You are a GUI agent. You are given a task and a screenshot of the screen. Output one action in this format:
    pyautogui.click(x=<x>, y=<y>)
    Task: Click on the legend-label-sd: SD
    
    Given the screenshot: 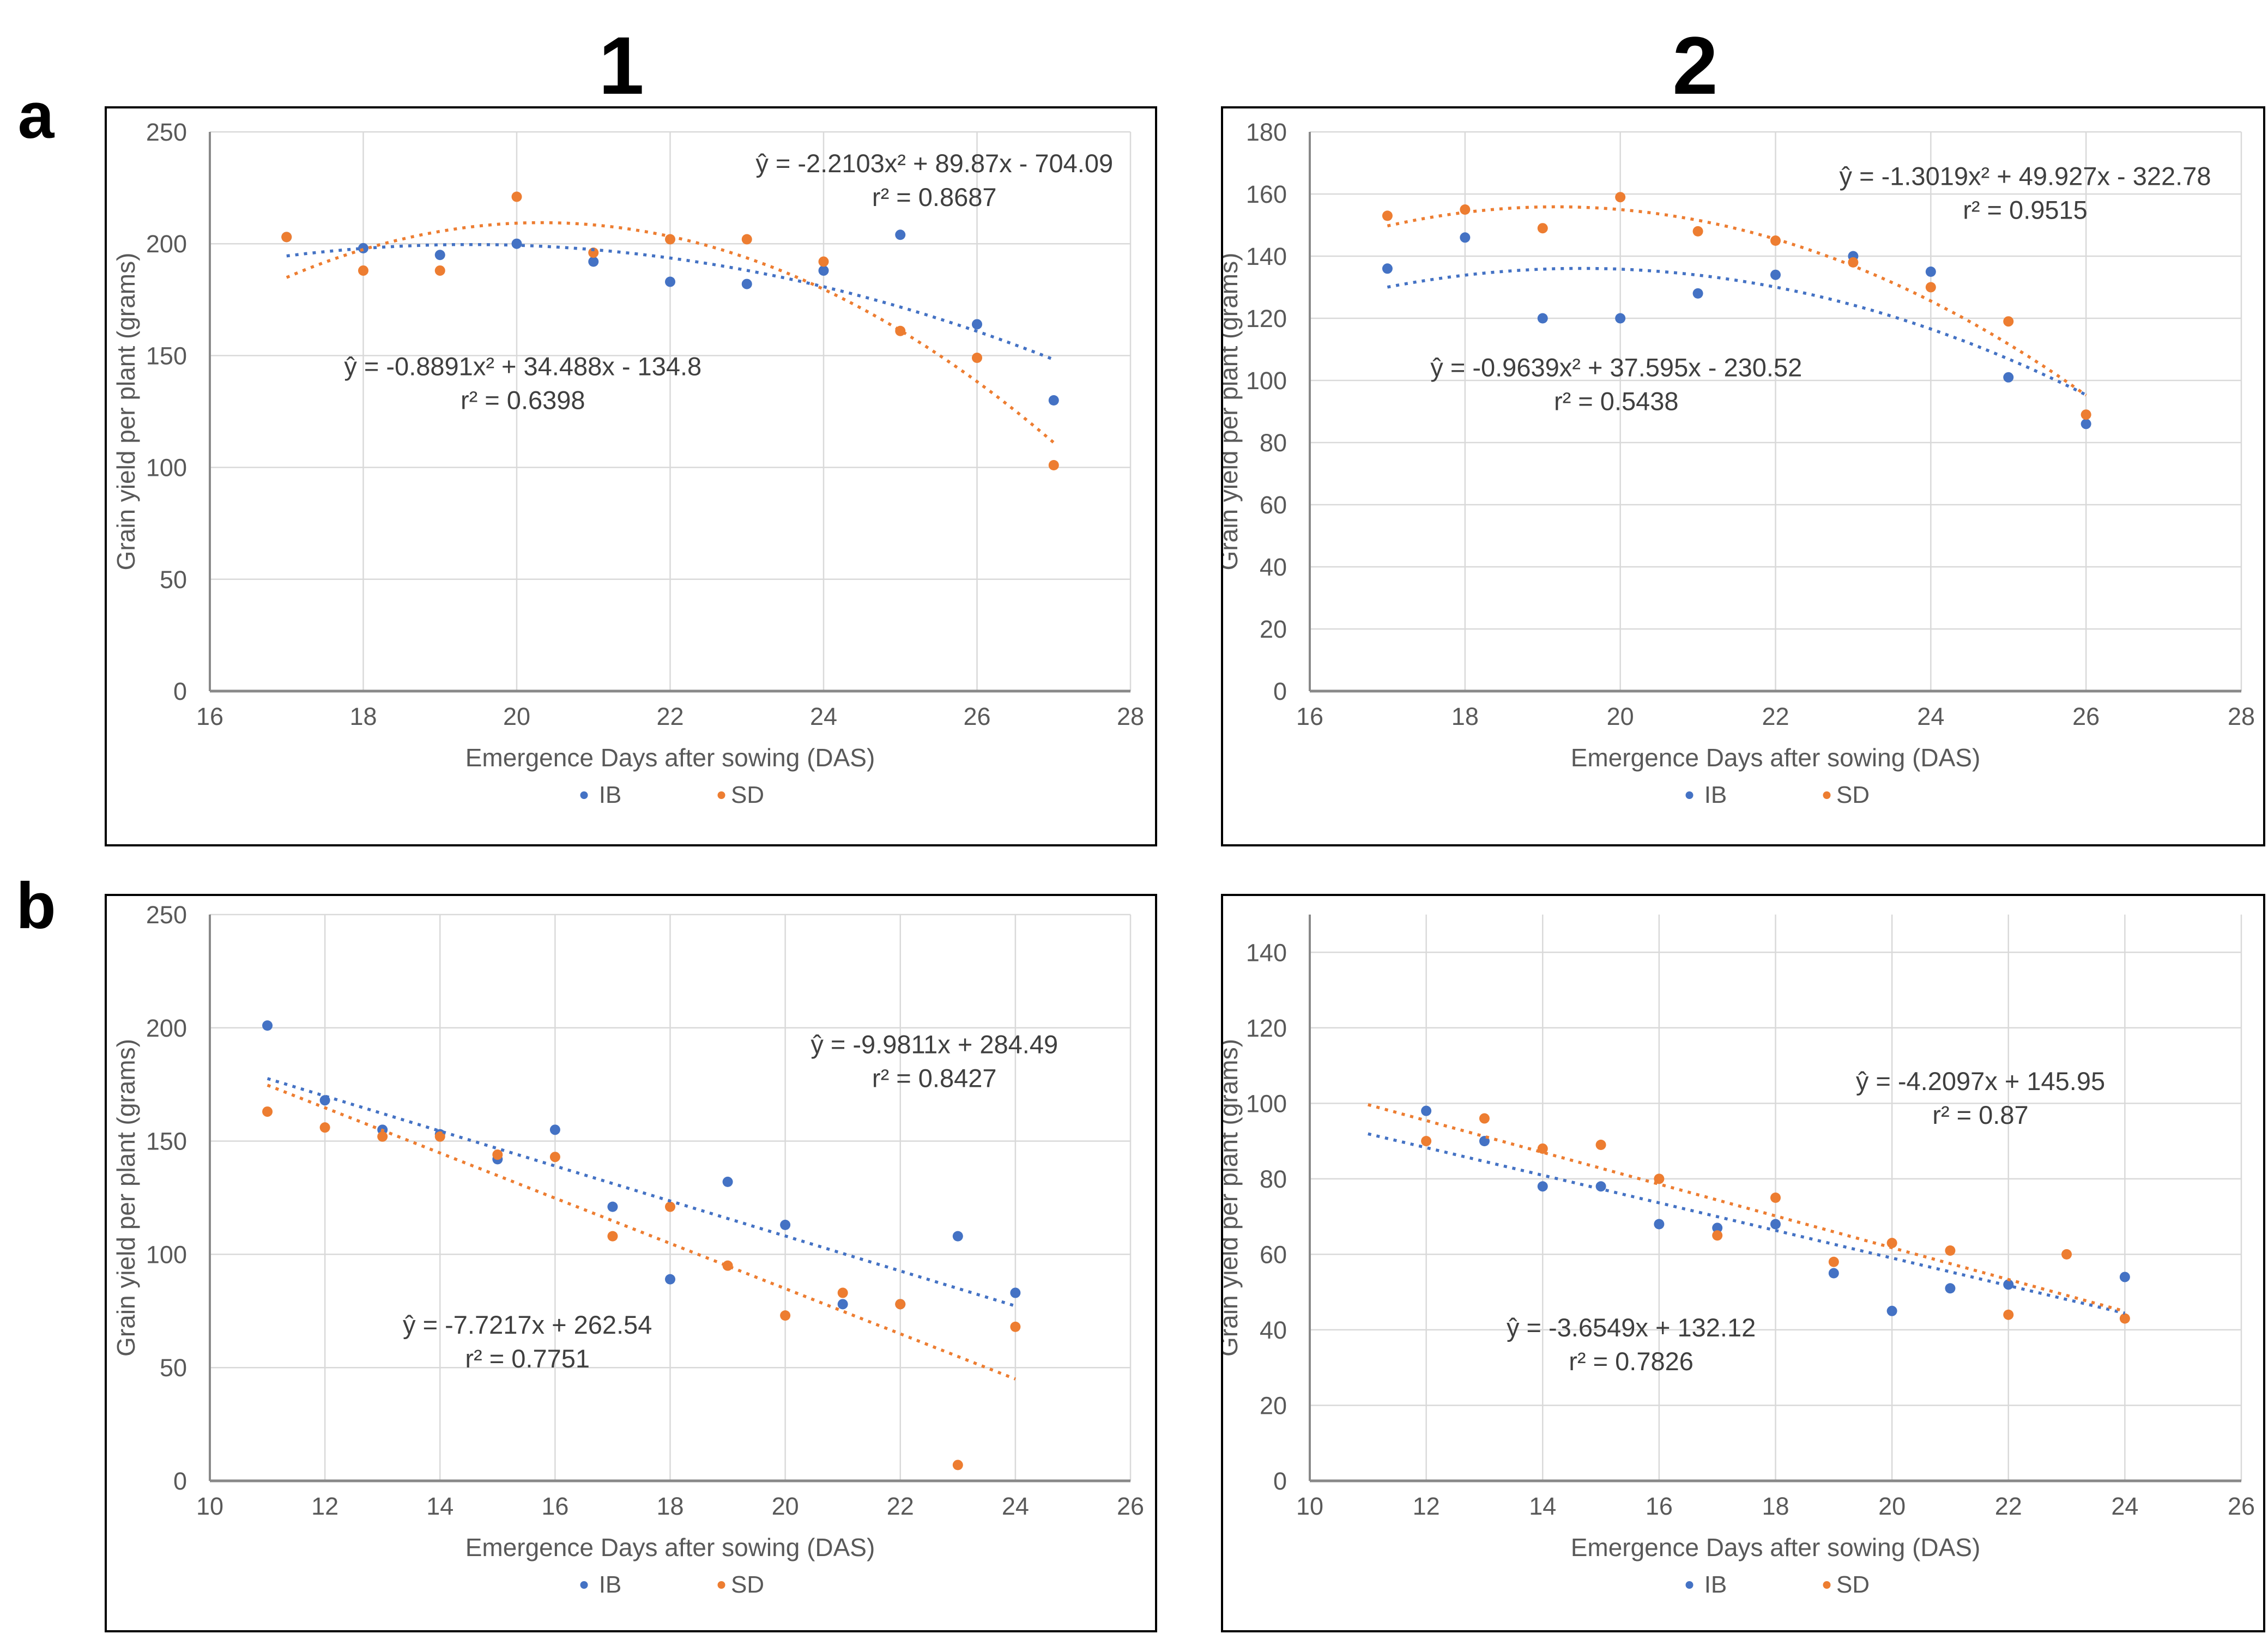 What is the action you would take?
    pyautogui.click(x=747, y=1584)
    